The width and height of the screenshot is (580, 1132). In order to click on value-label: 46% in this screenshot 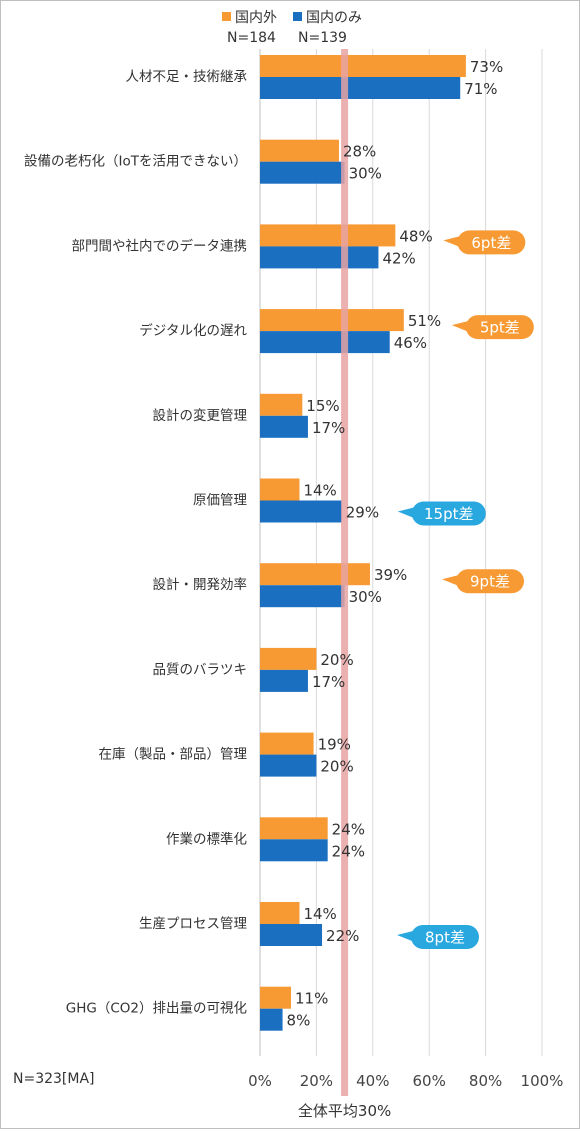, I will do `click(410, 343)`.